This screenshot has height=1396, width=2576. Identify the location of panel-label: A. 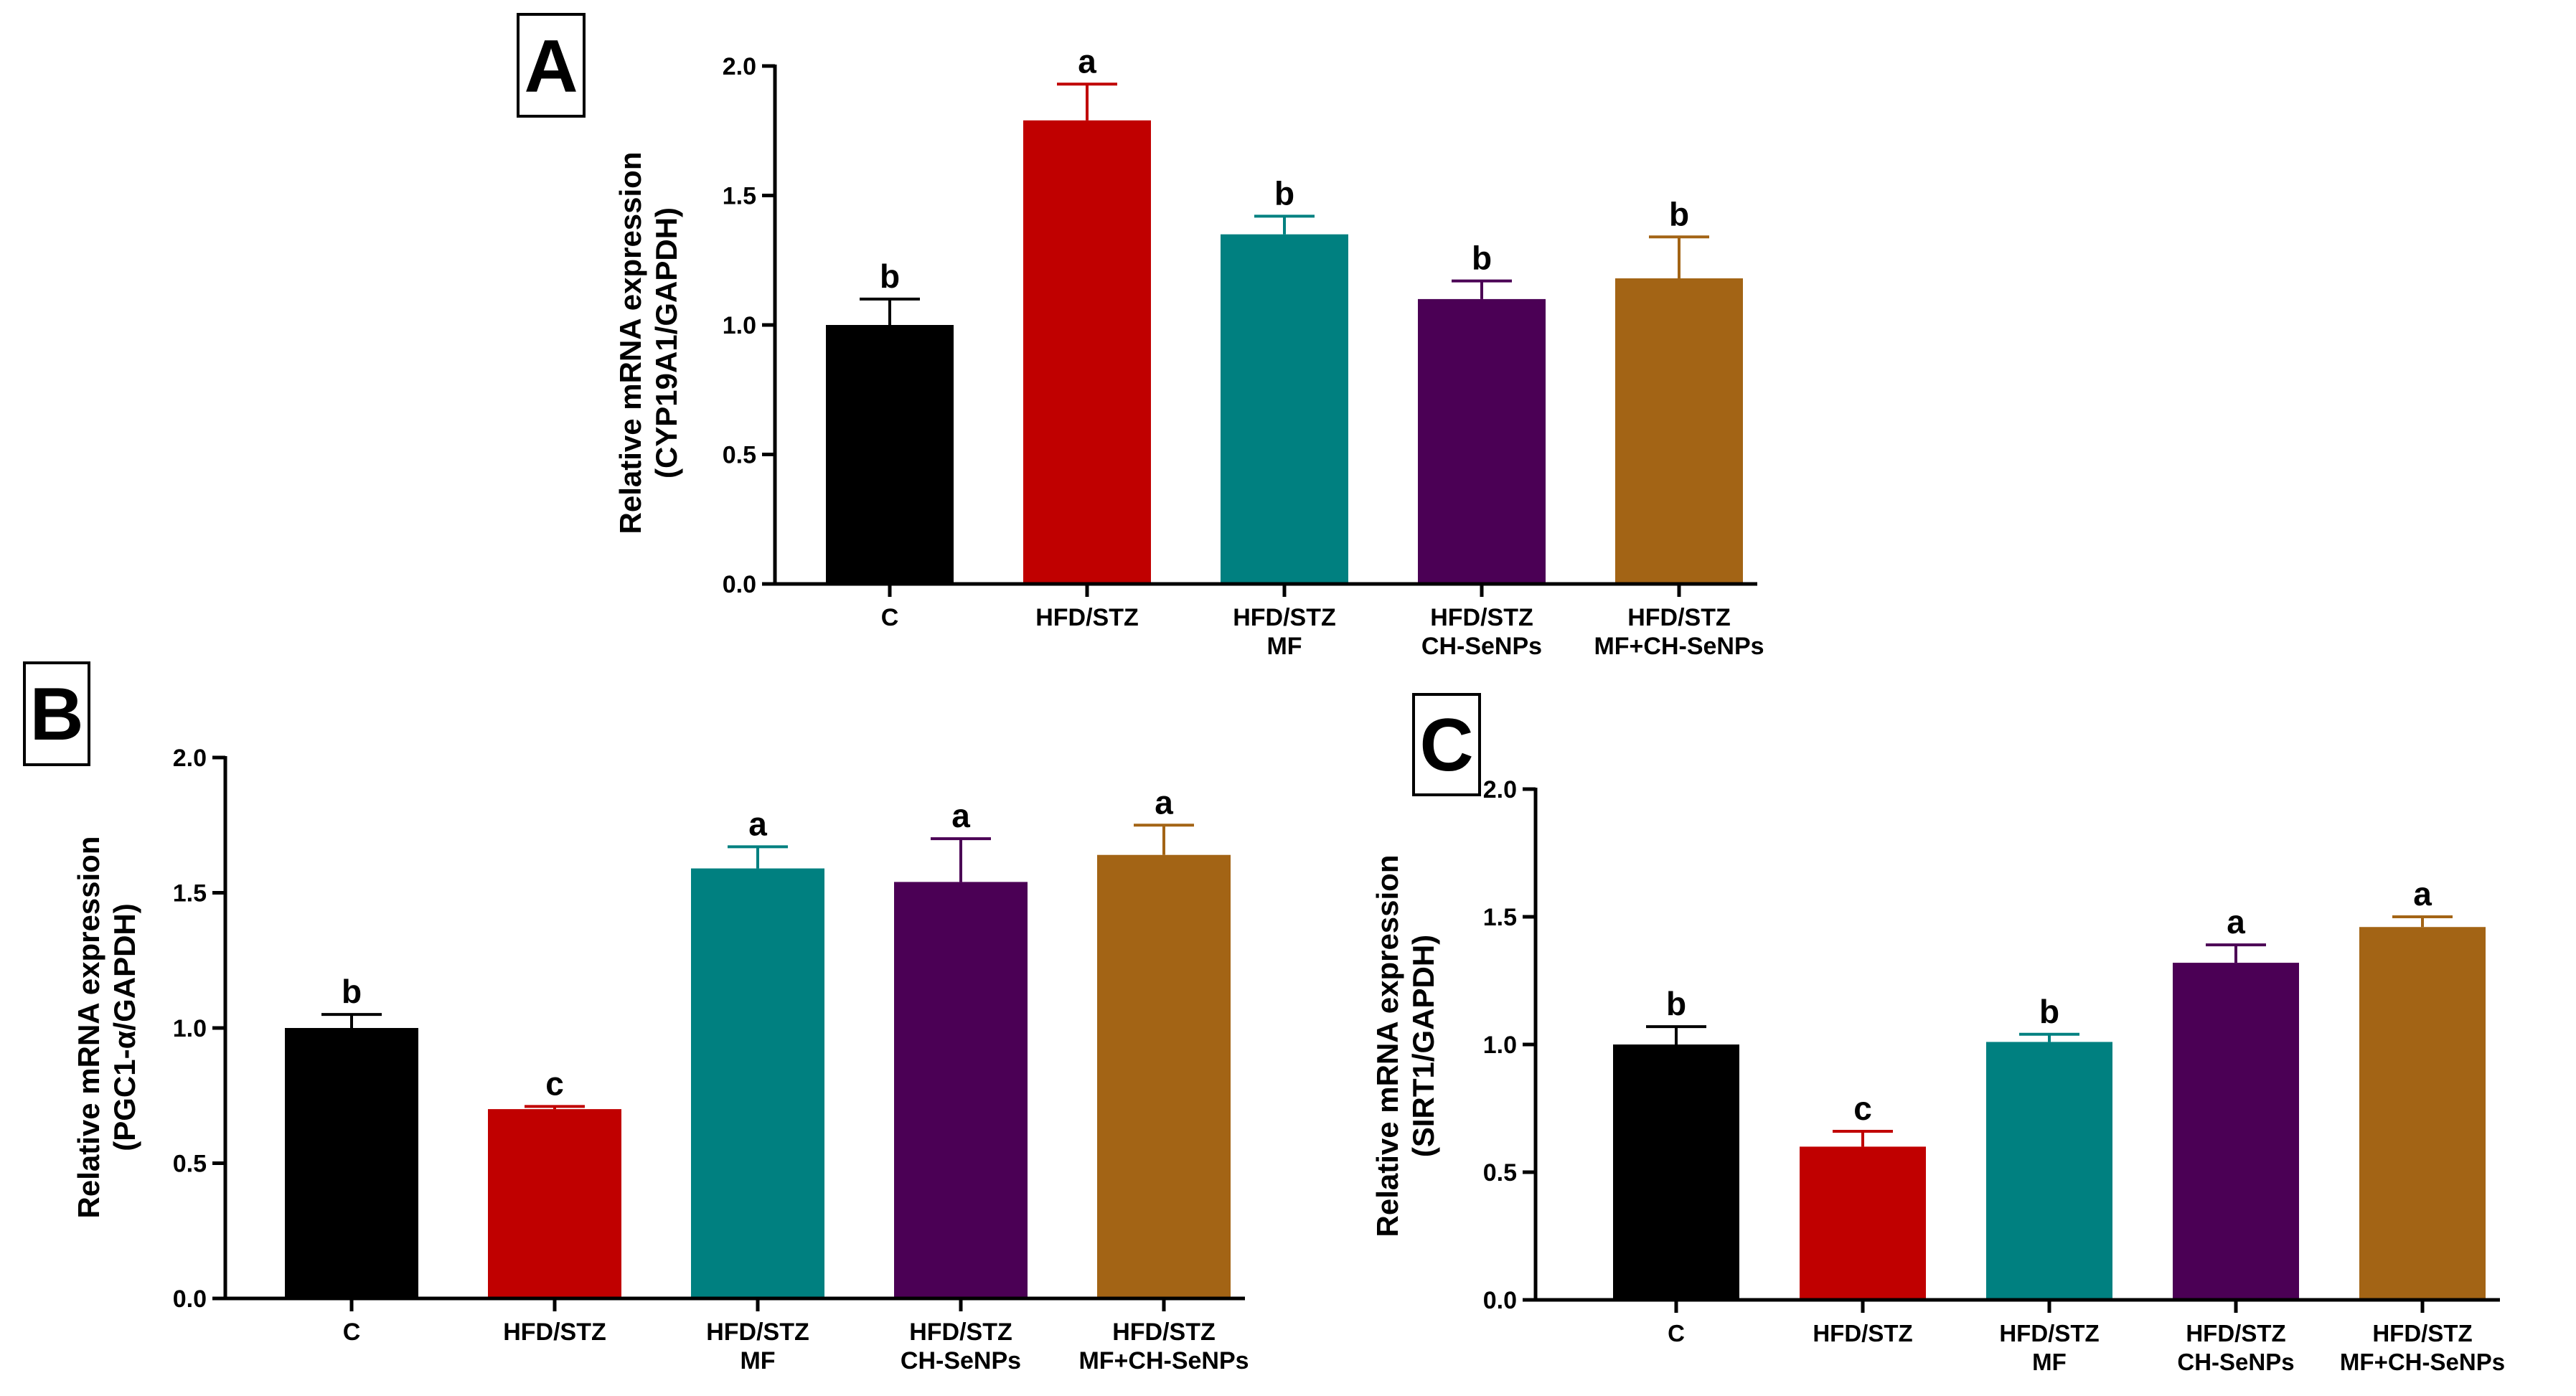
(551, 66).